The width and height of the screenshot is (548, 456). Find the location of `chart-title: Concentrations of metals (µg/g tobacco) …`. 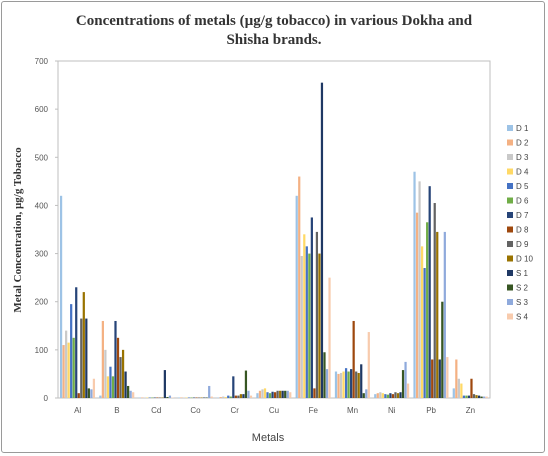

chart-title: Concentrations of metals (µg/g tobacco) … is located at coordinates (274, 31).